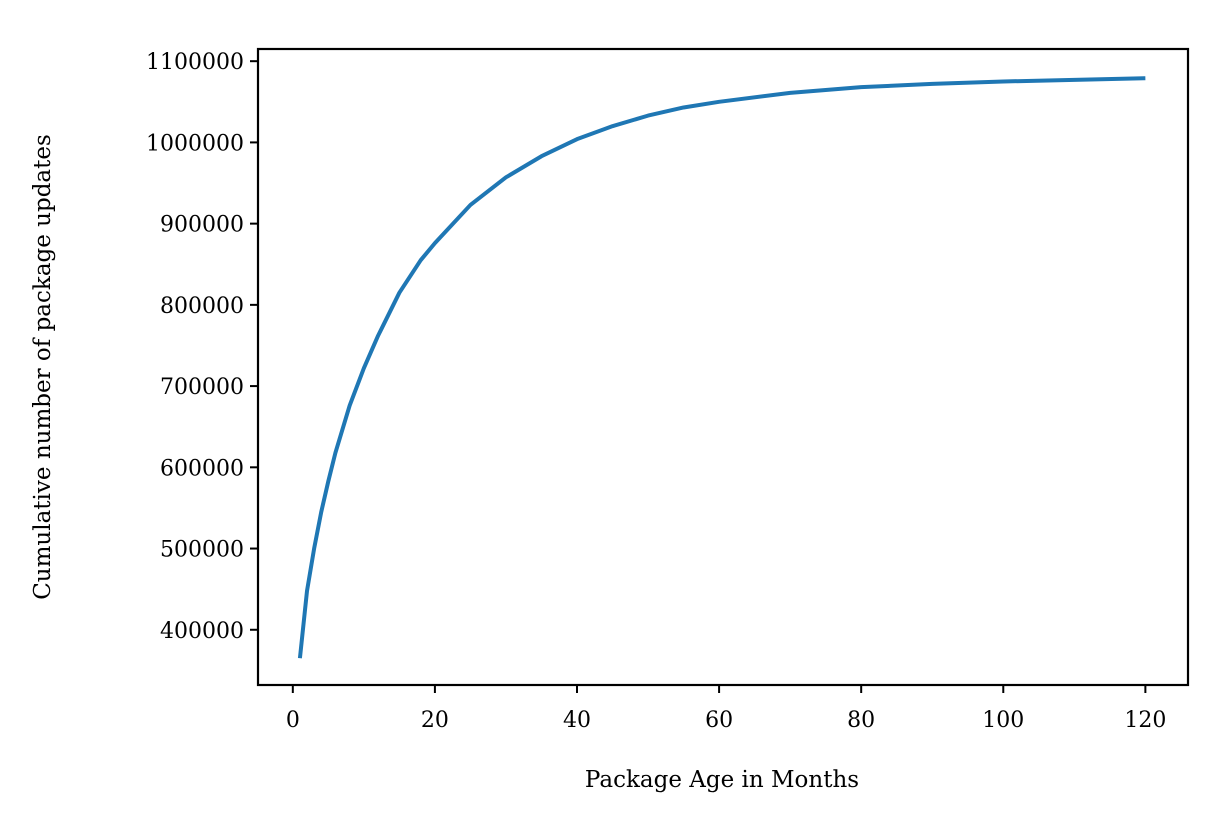  I want to click on x-tick-label: 120, so click(1145, 720).